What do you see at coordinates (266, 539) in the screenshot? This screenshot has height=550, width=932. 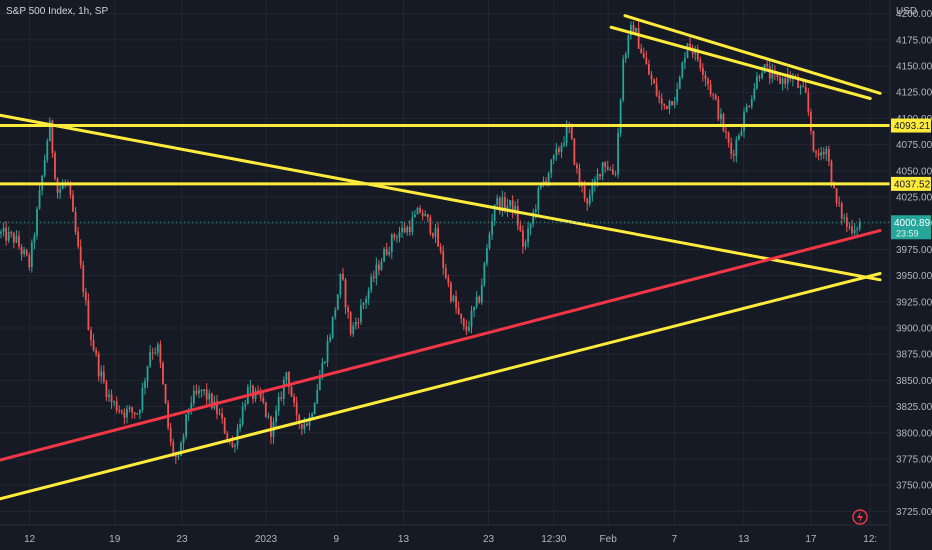 I see `x-tick-label: 2023` at bounding box center [266, 539].